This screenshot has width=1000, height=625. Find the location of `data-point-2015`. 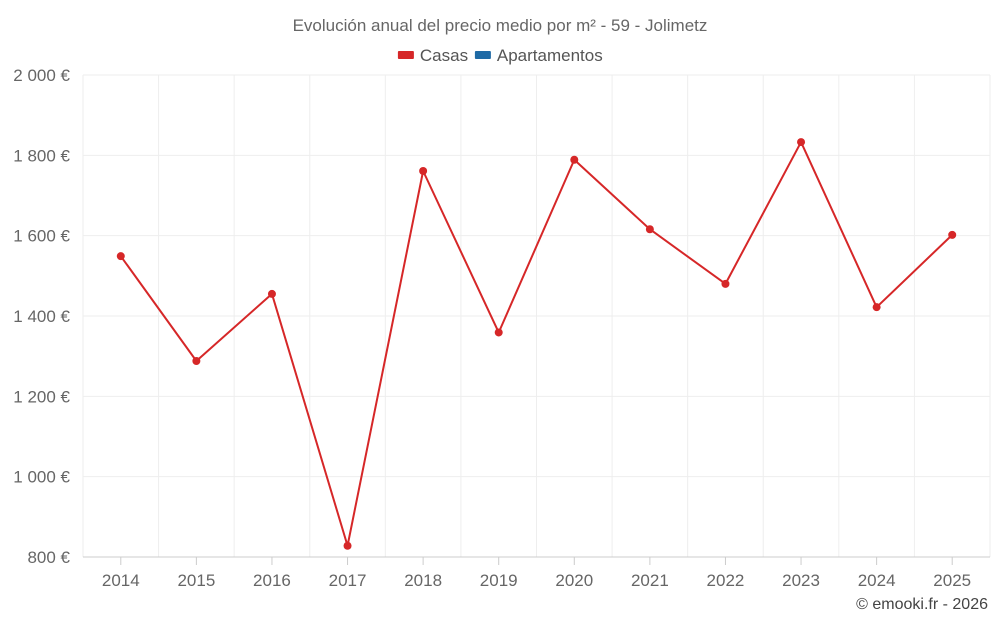

data-point-2015 is located at coordinates (196, 360).